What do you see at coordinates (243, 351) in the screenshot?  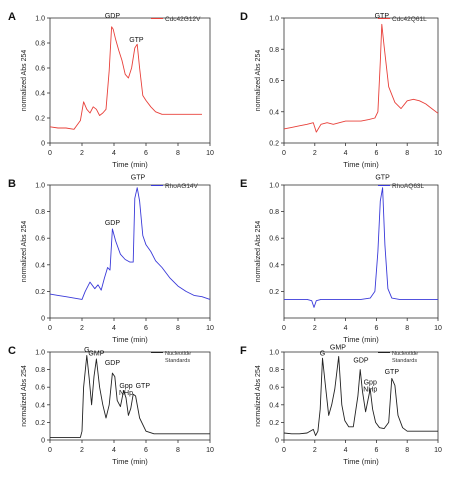 I see `panel-letter: F` at bounding box center [243, 351].